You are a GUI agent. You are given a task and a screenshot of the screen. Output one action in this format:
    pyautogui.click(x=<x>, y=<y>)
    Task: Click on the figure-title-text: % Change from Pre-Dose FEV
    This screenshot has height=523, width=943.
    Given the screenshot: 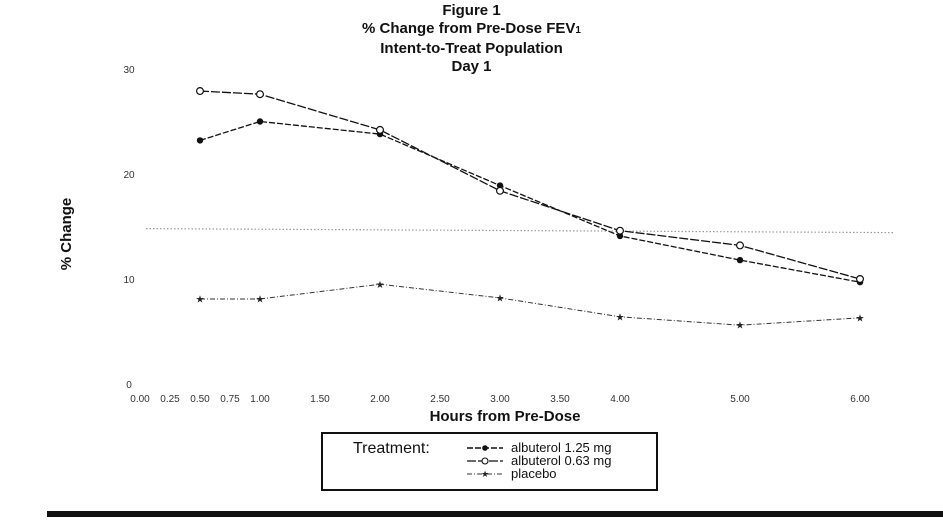 What is the action you would take?
    pyautogui.click(x=469, y=28)
    